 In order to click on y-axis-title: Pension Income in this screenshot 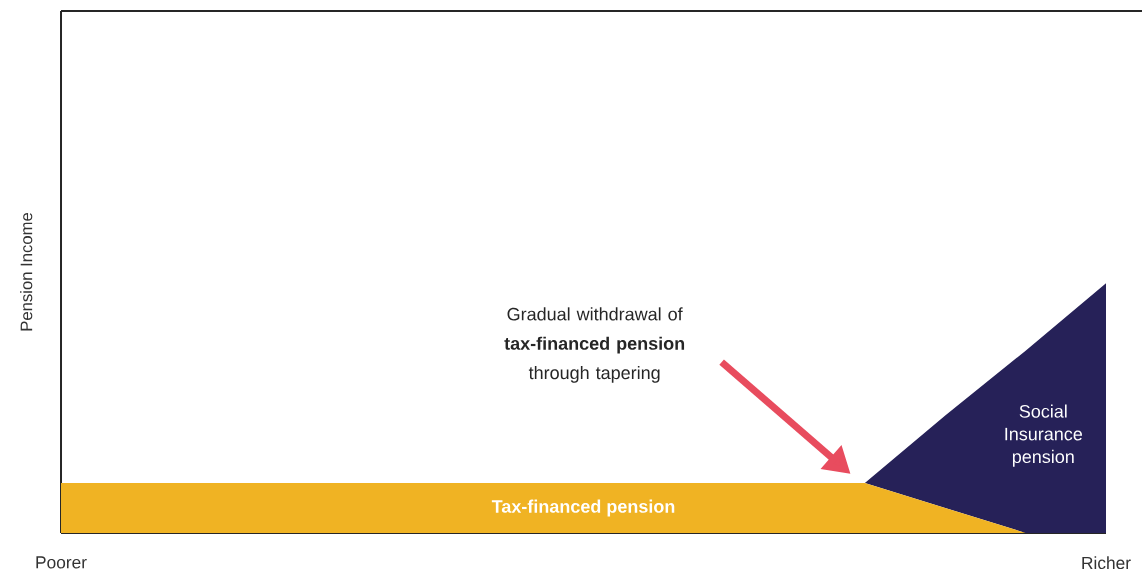, I will do `click(26, 272)`.